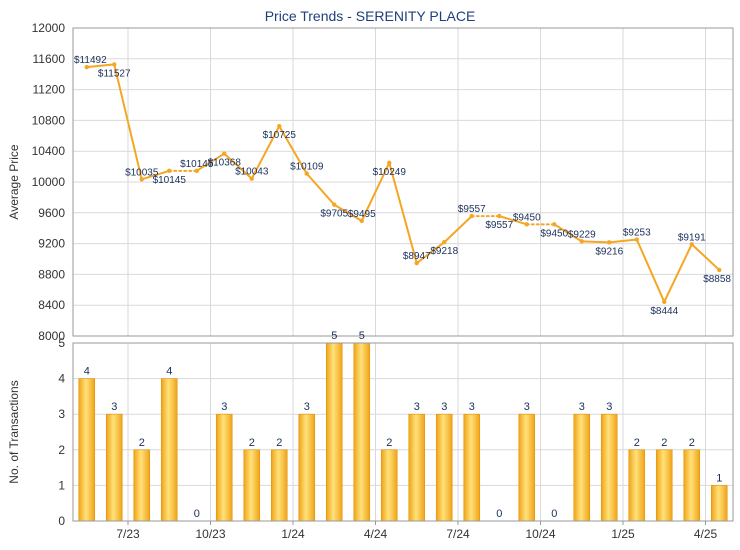 The height and width of the screenshot is (550, 740). What do you see at coordinates (61, 485) in the screenshot?
I see `transactions-y-tick-label: 1` at bounding box center [61, 485].